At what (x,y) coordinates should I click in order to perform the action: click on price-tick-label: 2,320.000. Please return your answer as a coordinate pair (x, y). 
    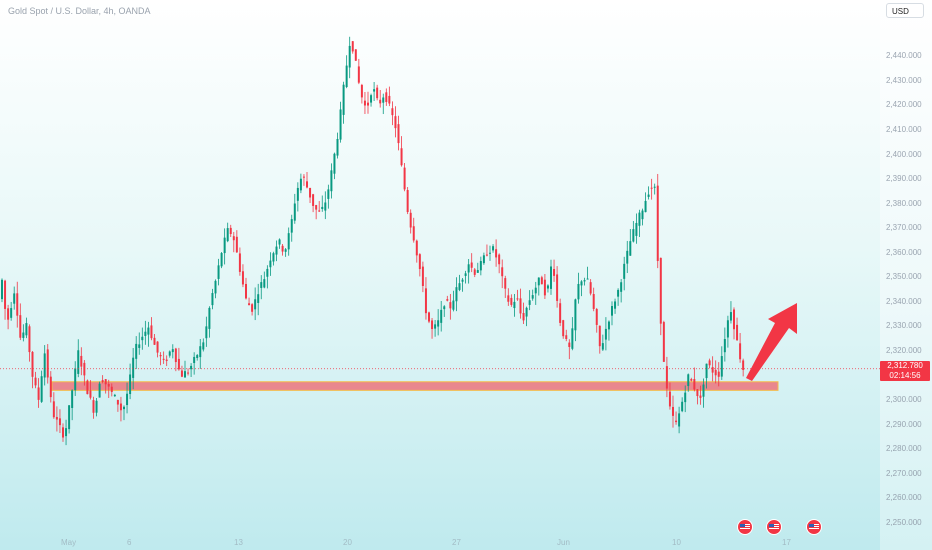
    Looking at the image, I should click on (904, 351).